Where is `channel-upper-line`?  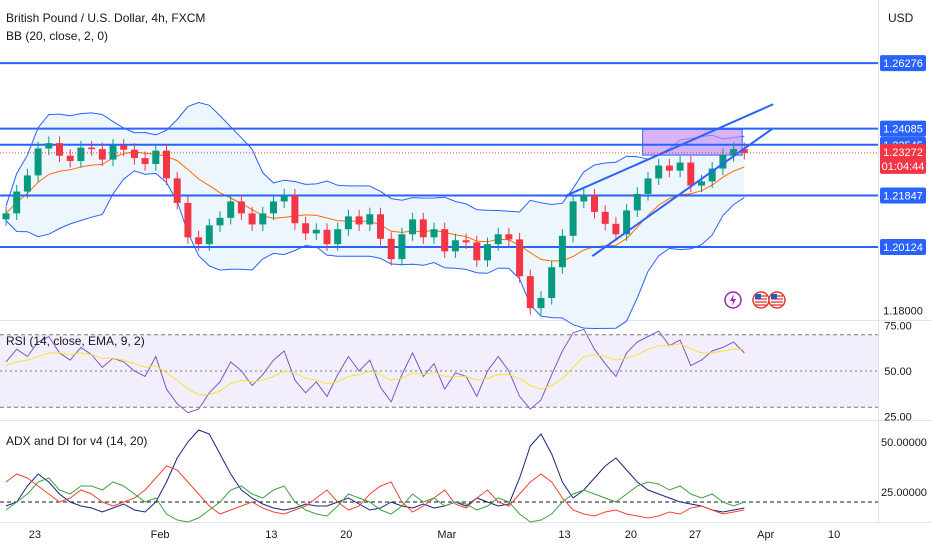 channel-upper-line is located at coordinates (669, 150).